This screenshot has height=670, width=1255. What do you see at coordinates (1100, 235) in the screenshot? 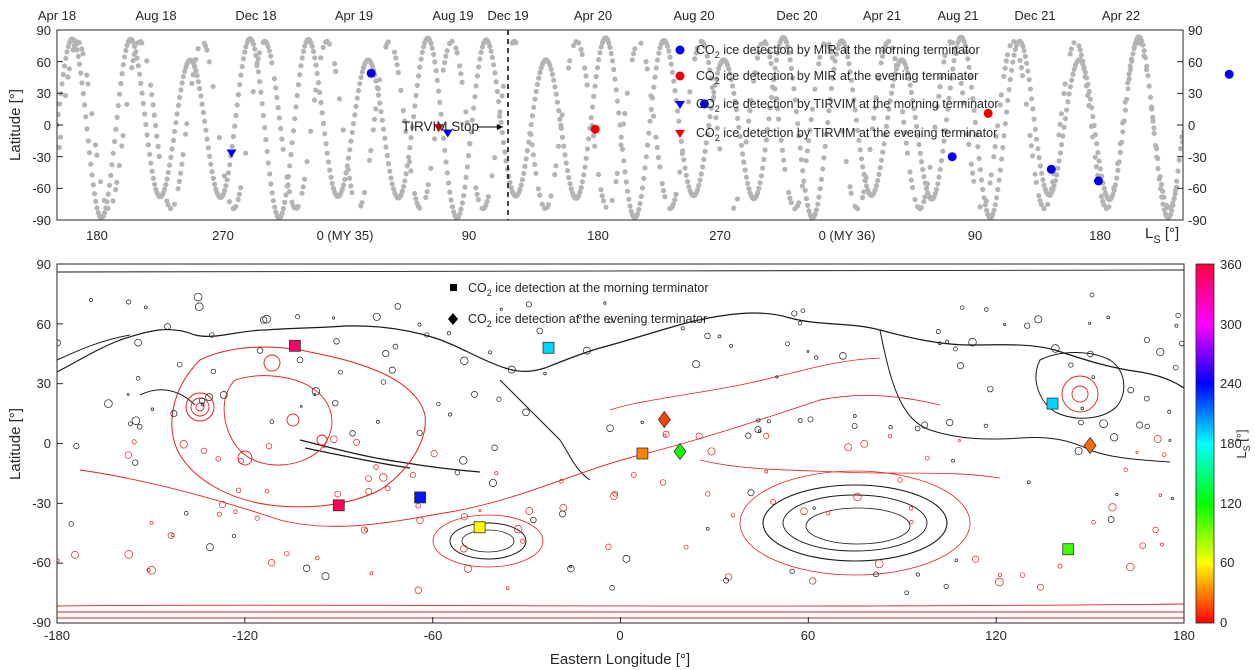
I see `ls-tick: 180` at bounding box center [1100, 235].